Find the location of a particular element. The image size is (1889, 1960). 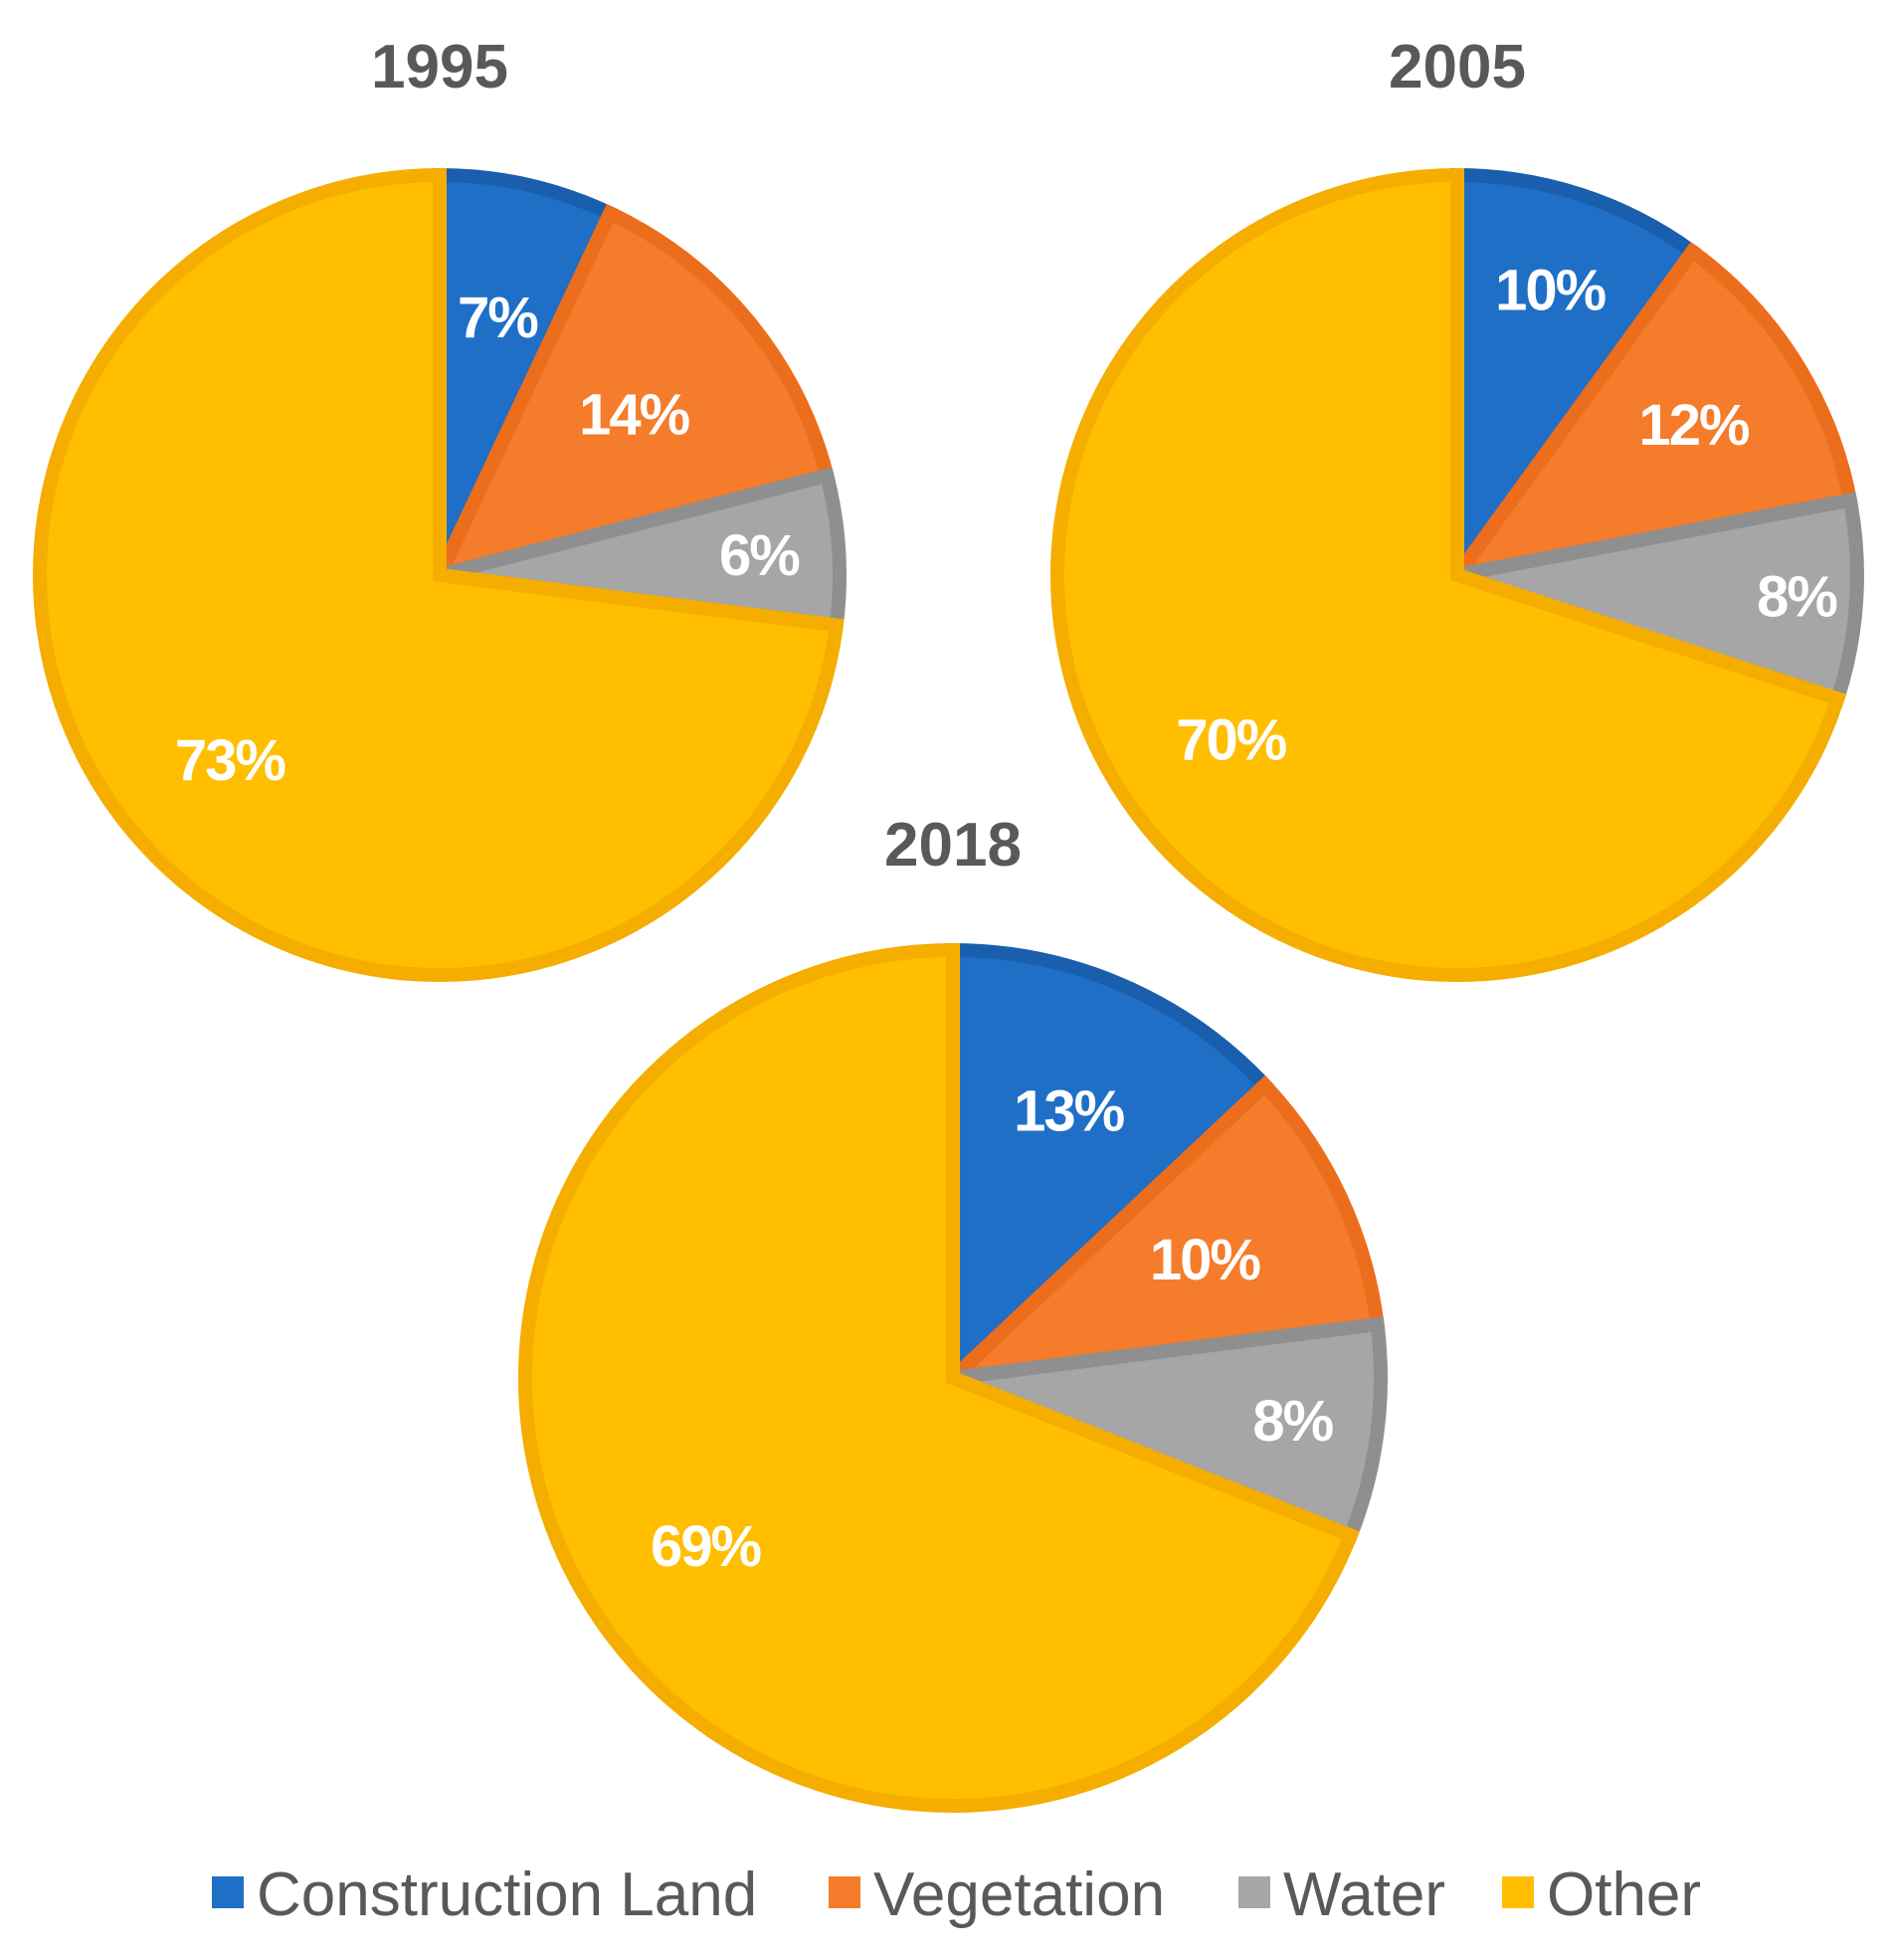

legend-swatch-water is located at coordinates (1254, 1892).